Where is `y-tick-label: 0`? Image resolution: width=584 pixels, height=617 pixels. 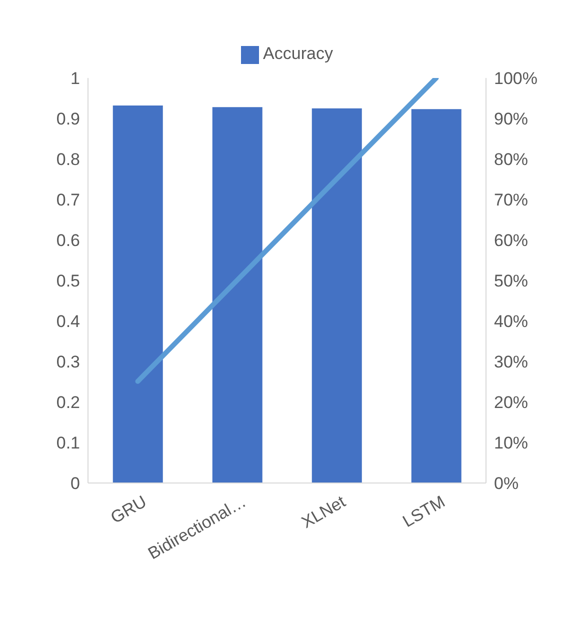
y-tick-label: 0 is located at coordinates (75, 484).